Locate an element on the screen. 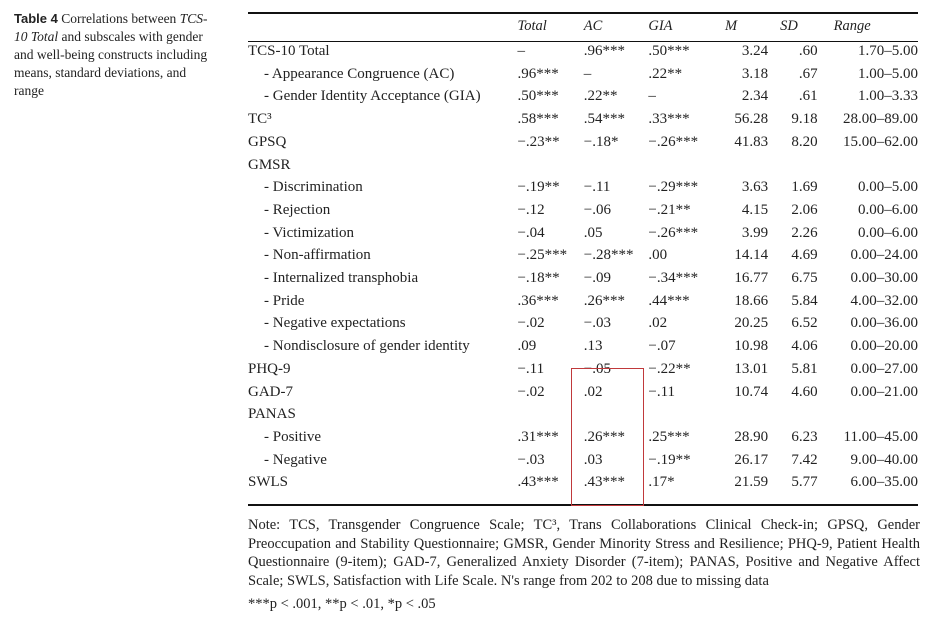  cell-label: - Pride is located at coordinates (284, 300).